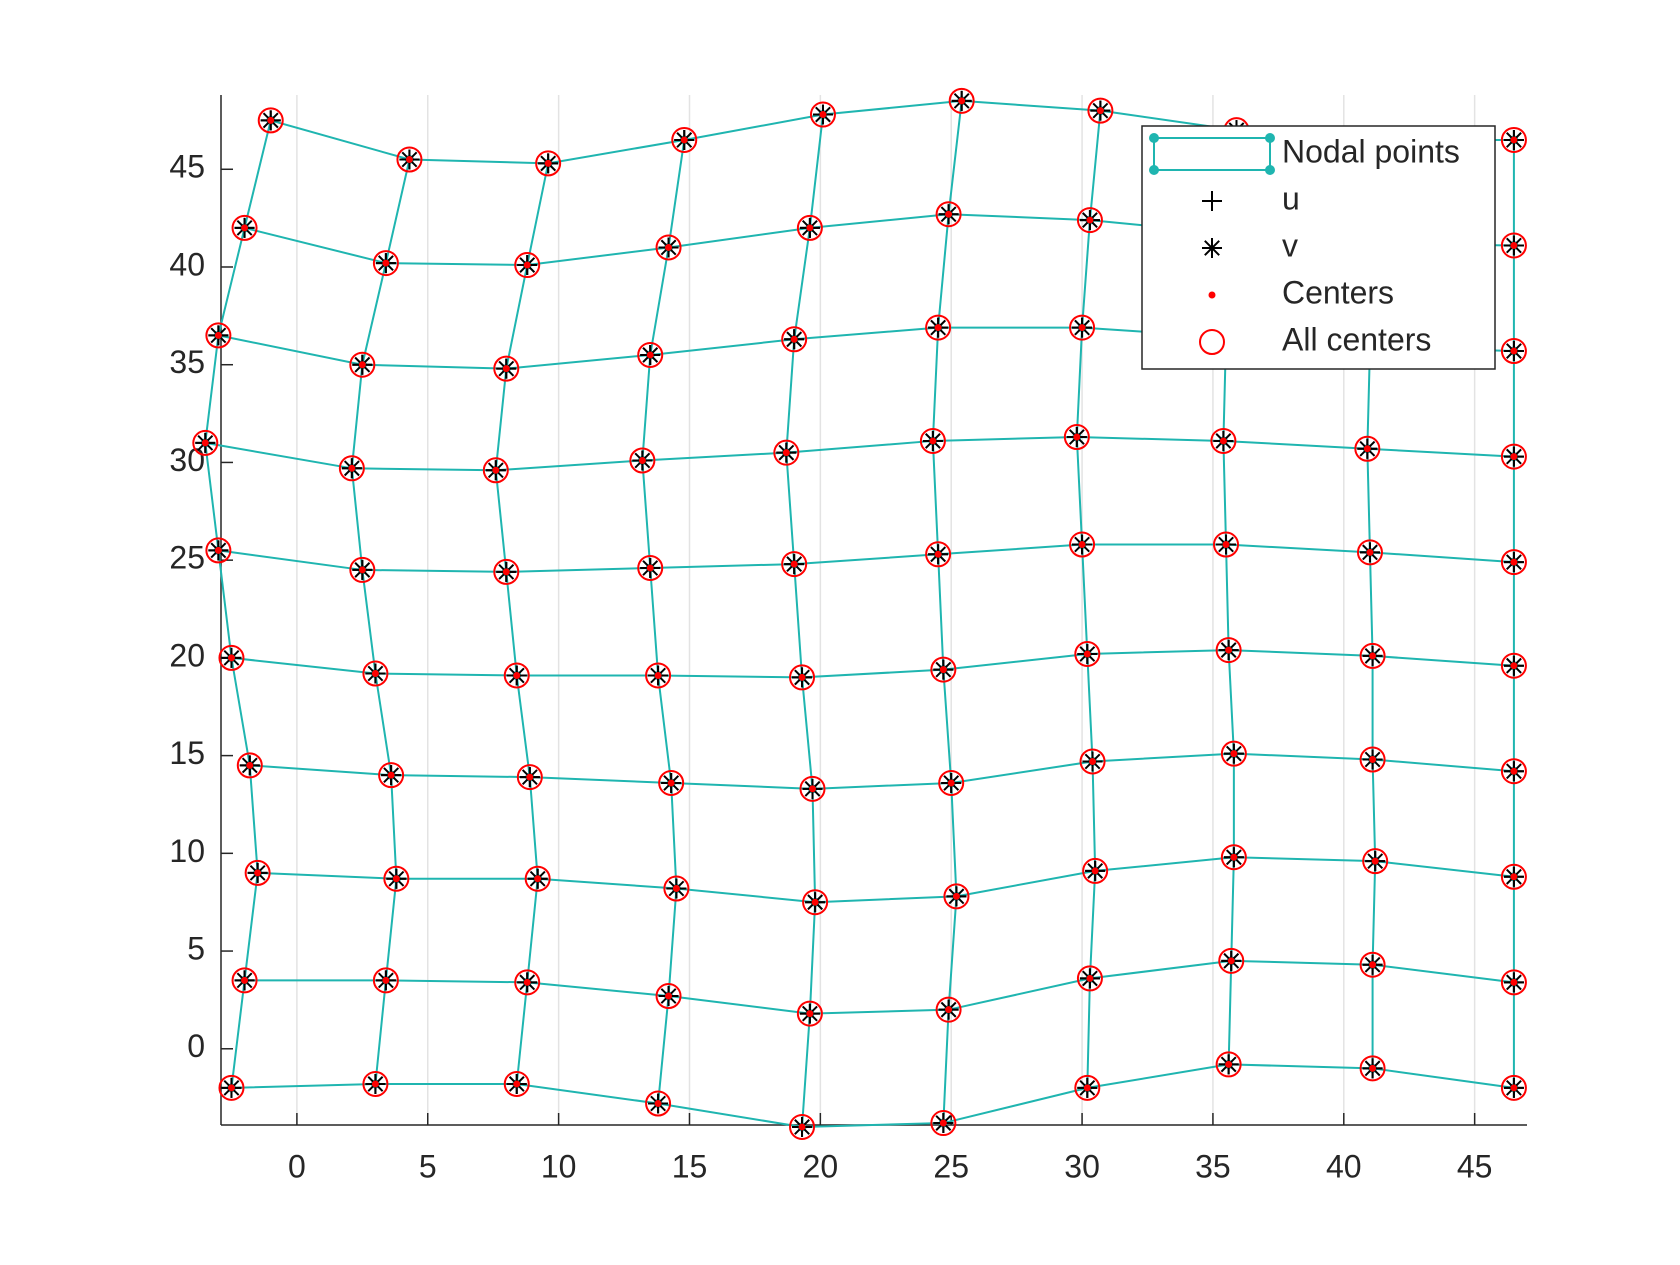  Describe the element at coordinates (187, 167) in the screenshot. I see `y-tick-label: 45` at that location.